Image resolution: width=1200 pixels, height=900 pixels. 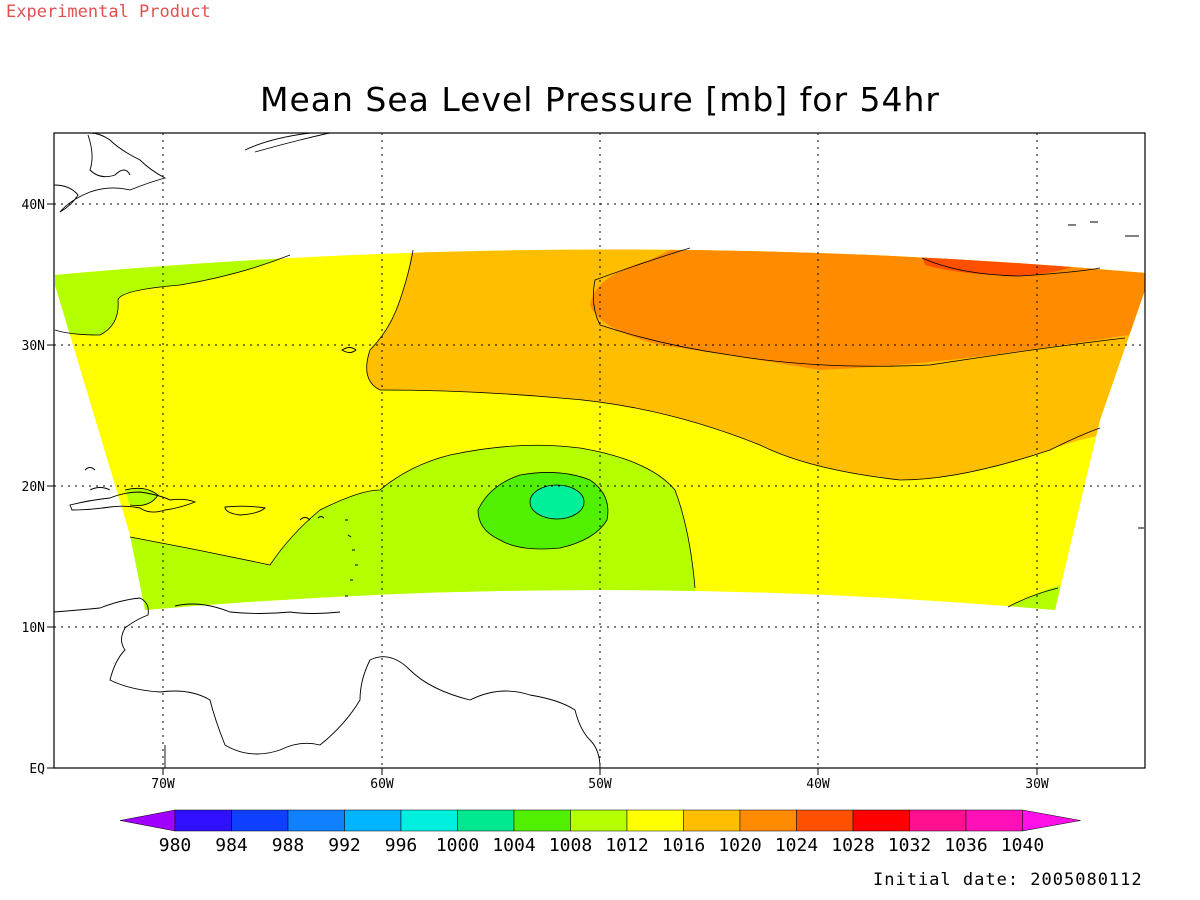 I want to click on colorbar-over-arrow, so click(x=1051, y=820).